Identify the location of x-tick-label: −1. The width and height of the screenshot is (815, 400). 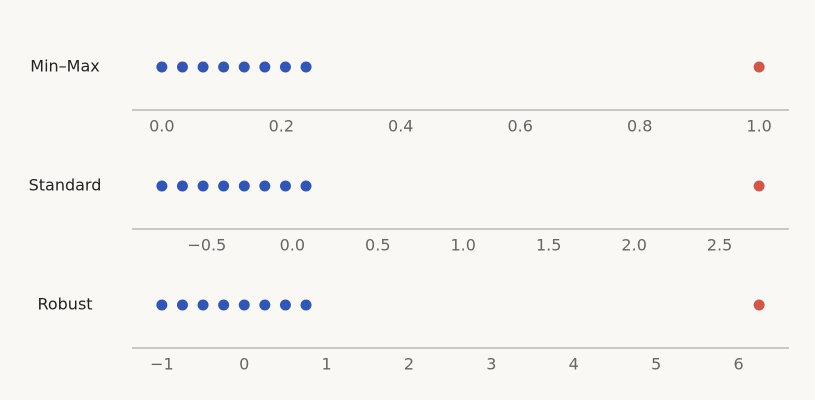
(162, 364).